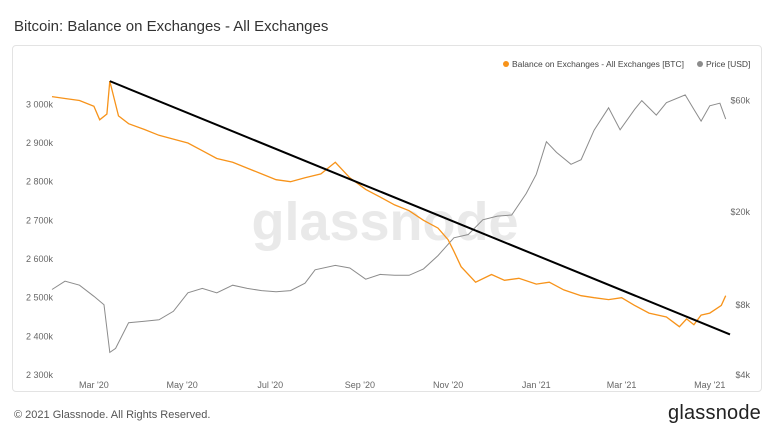 The height and width of the screenshot is (436, 775). I want to click on x-tick-label: Mar '21, so click(622, 385).